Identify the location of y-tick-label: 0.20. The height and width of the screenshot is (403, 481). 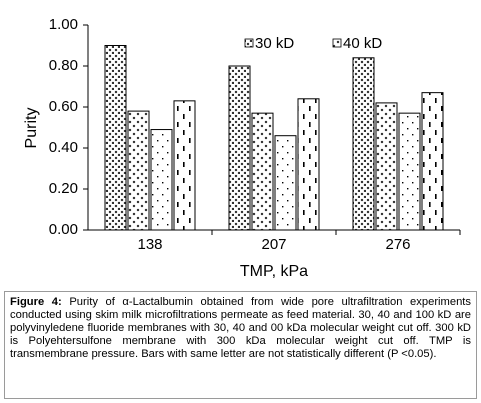
(63, 188).